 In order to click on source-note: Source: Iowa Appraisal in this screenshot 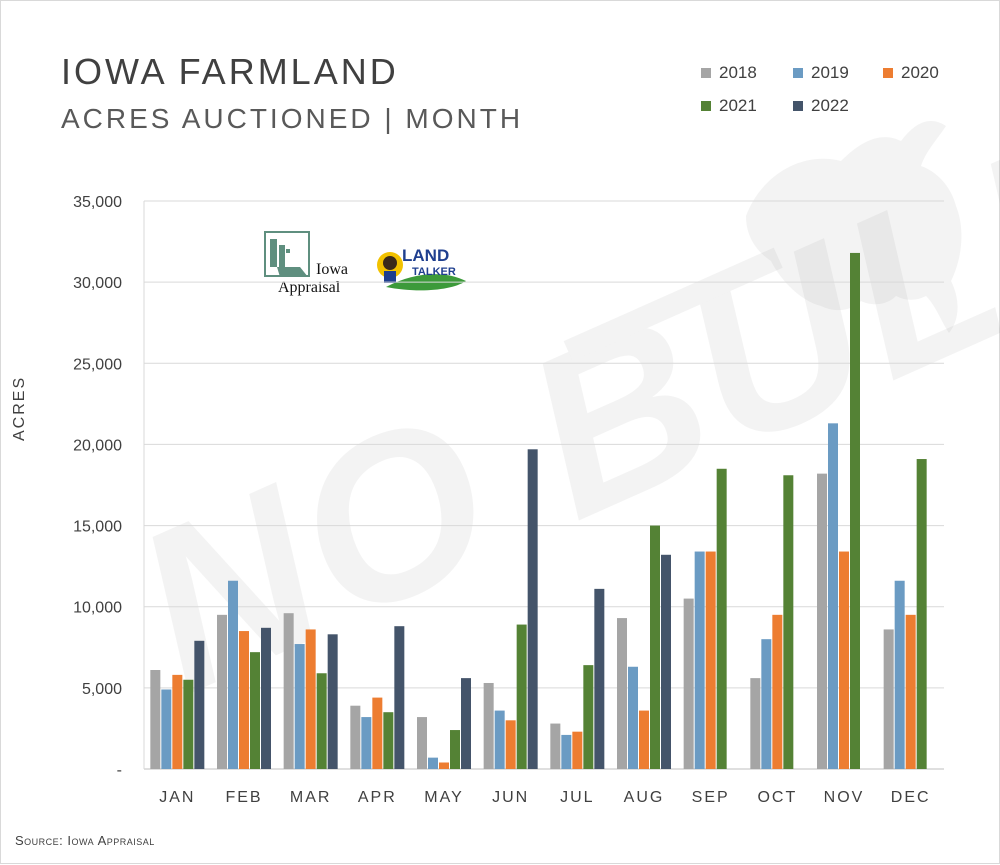, I will do `click(85, 840)`.